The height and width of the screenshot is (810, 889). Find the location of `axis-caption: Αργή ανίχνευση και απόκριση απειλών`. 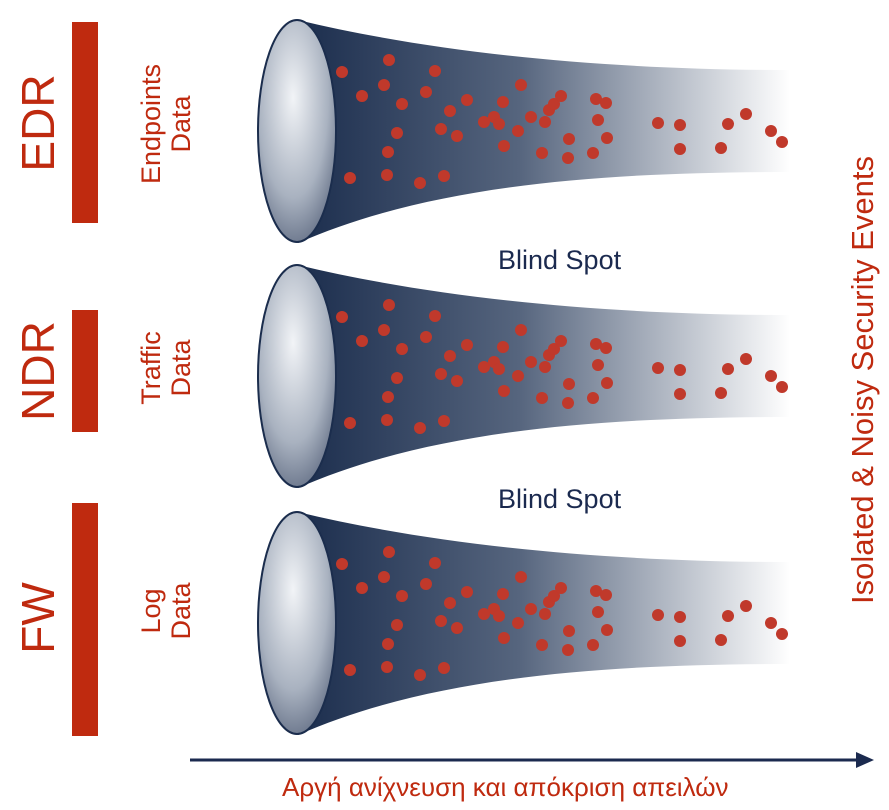

axis-caption: Αργή ανίχνευση και απόκριση απειλών is located at coordinates (505, 787).